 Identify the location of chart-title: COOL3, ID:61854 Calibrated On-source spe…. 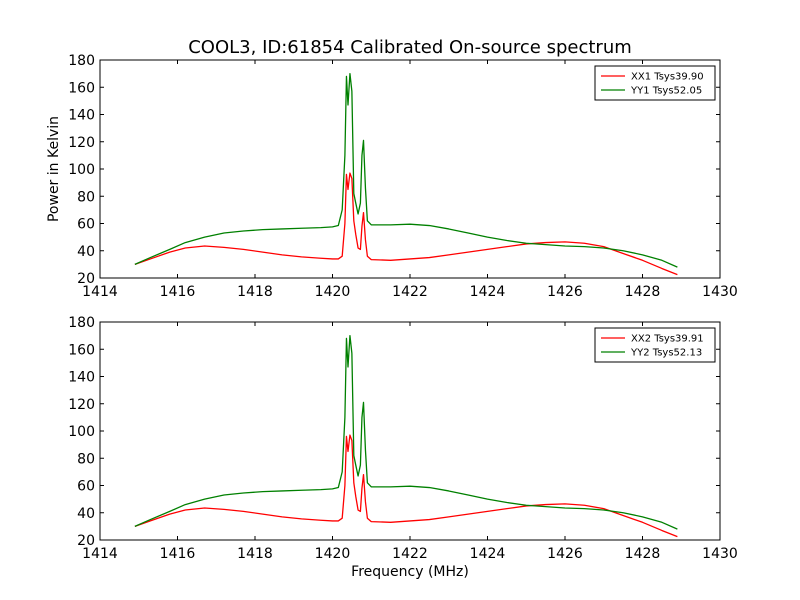
(410, 47).